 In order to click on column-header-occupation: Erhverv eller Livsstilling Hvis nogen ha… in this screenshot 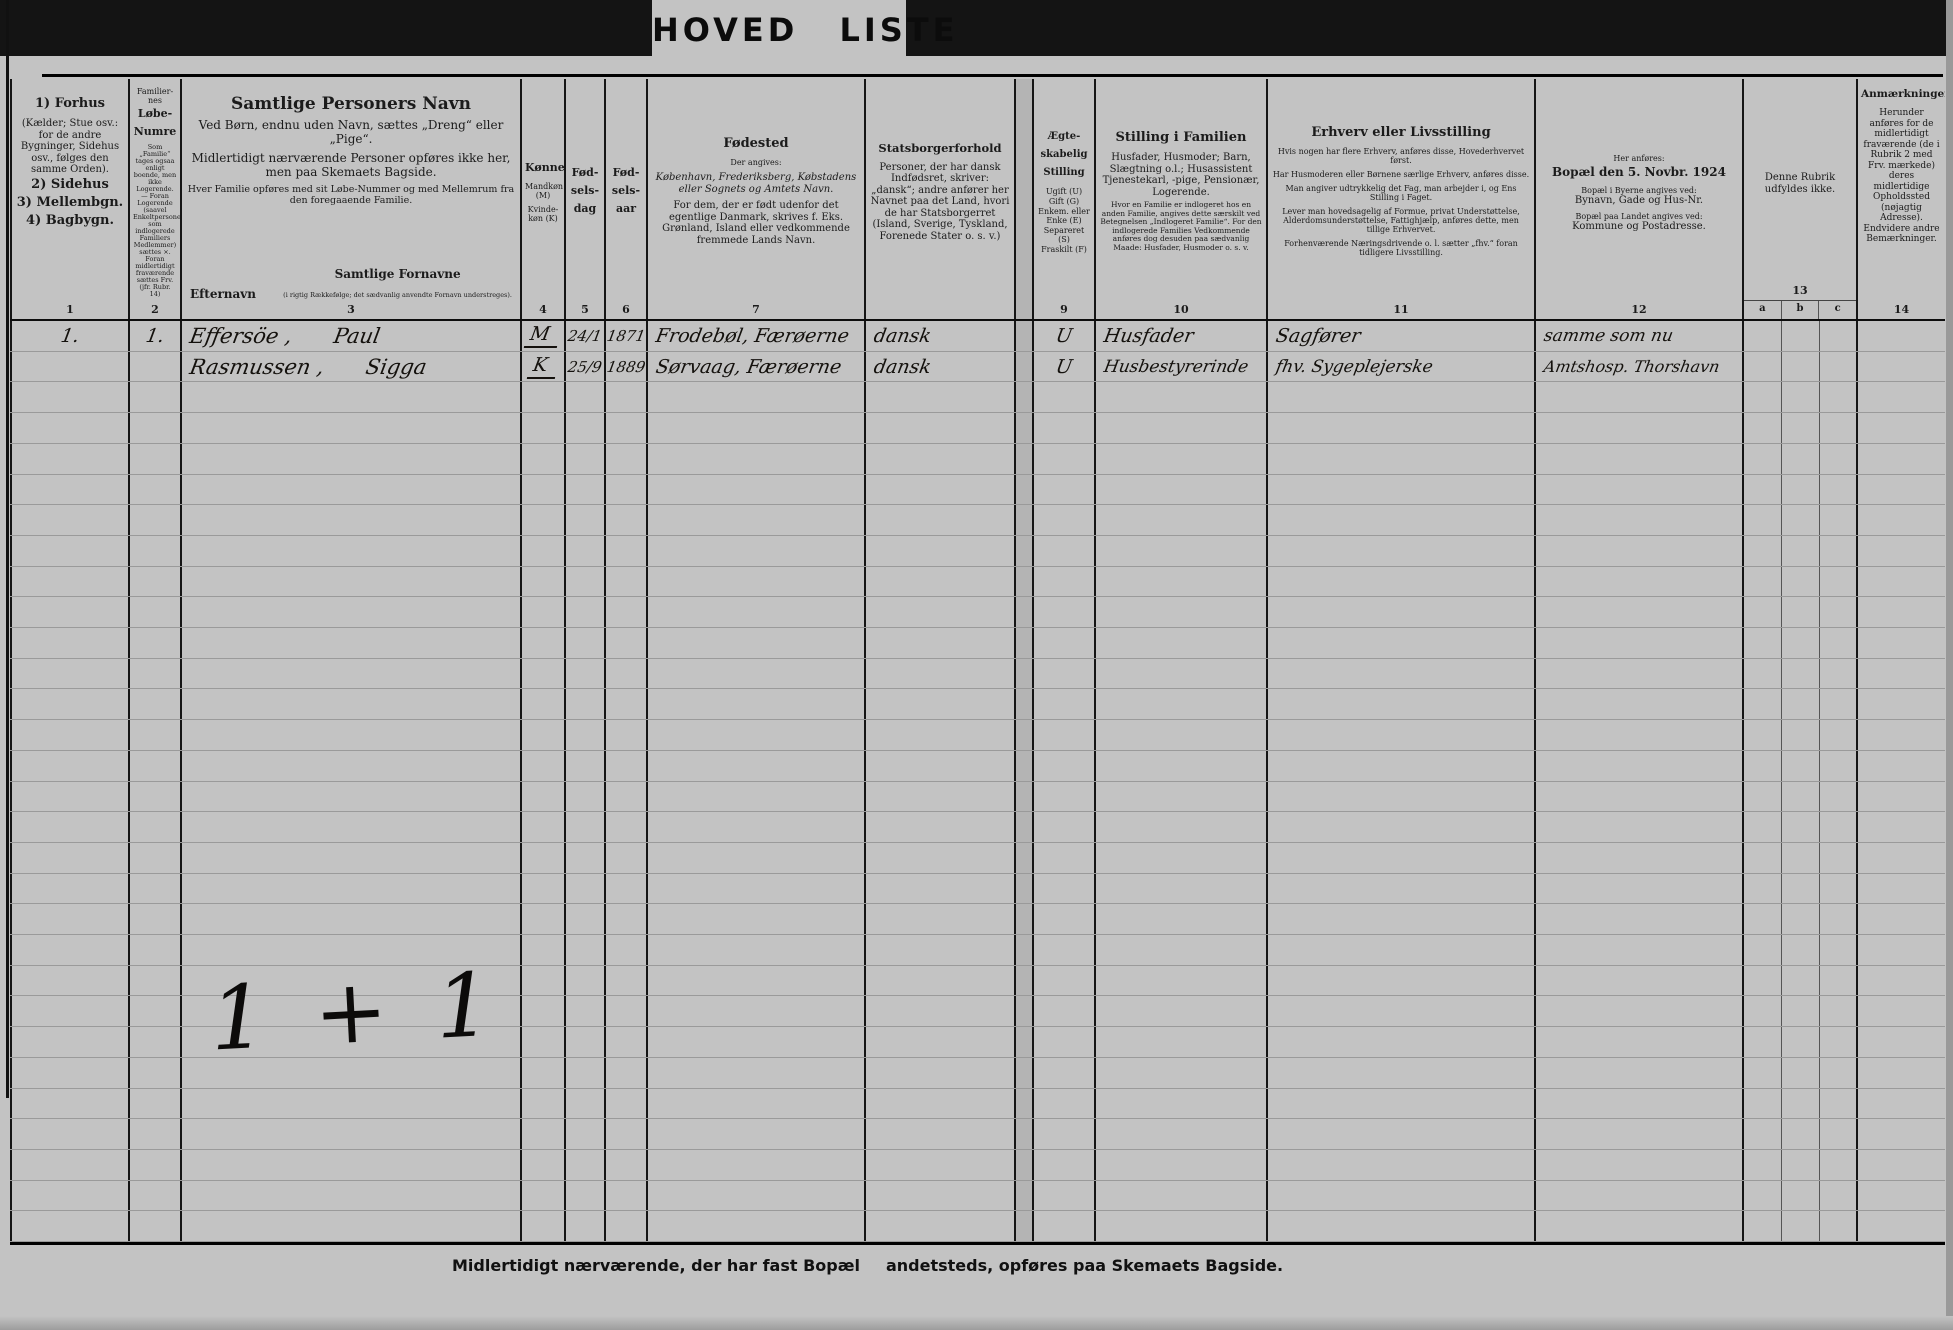, I will do `click(1402, 199)`.